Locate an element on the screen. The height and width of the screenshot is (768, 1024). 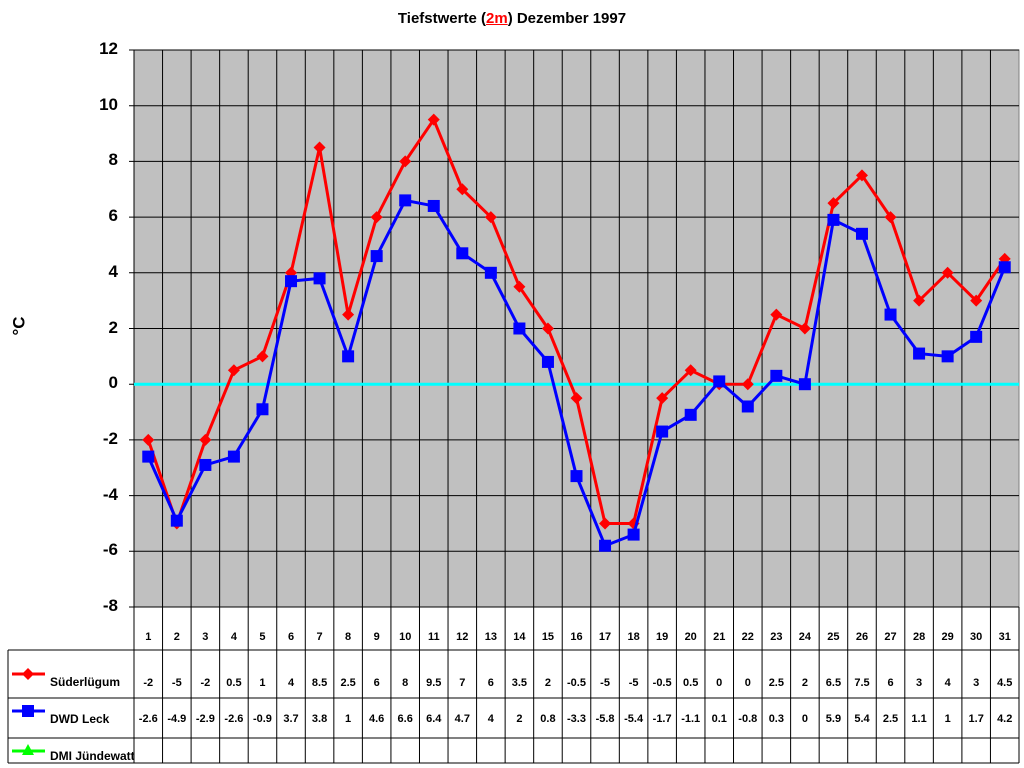
table-cell: 1.7 is located at coordinates (976, 719).